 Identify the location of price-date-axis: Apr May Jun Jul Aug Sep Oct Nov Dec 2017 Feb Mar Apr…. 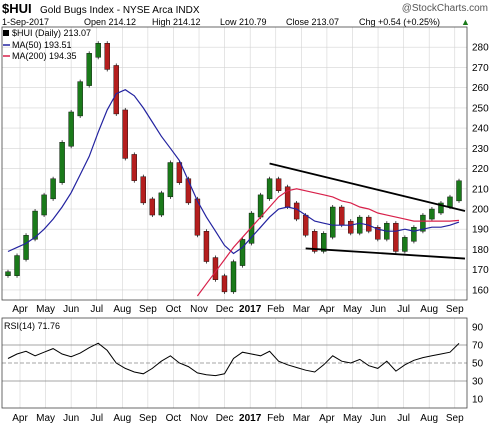
(238, 309).